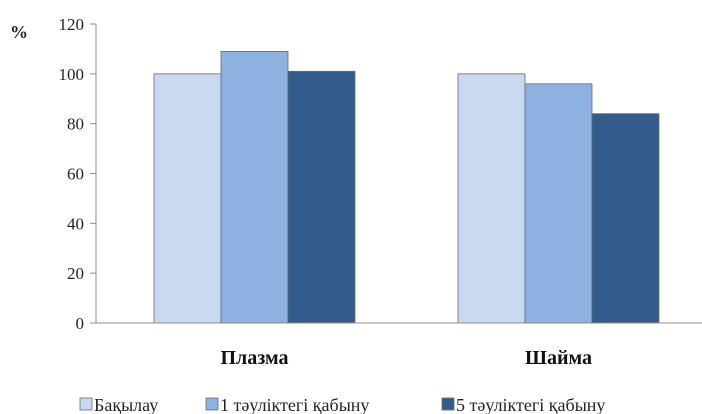 This screenshot has width=702, height=414. I want to click on legend-label: 1 тәуліктегі қабыну, so click(294, 404).